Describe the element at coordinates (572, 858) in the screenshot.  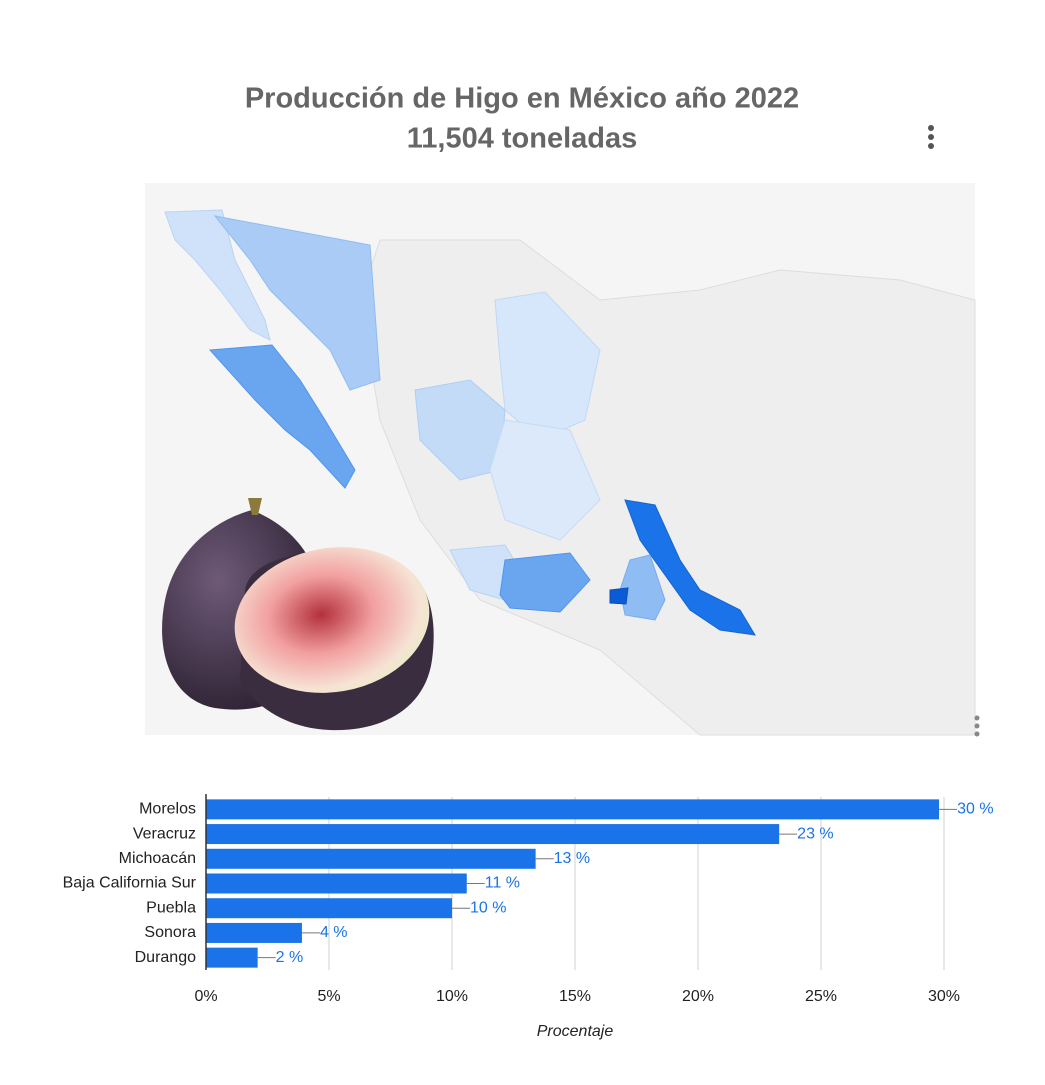
I see `data-label: 13 %` at that location.